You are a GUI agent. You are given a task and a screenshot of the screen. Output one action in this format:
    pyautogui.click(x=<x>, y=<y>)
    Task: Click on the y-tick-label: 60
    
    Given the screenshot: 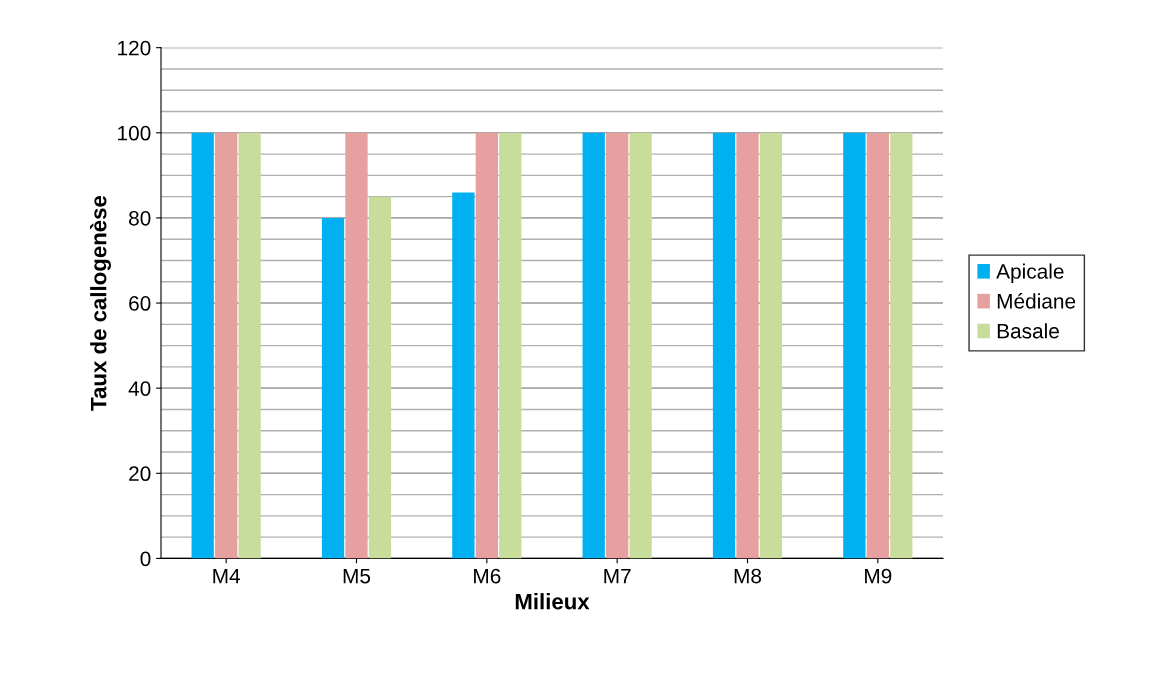 What is the action you would take?
    pyautogui.click(x=140, y=303)
    